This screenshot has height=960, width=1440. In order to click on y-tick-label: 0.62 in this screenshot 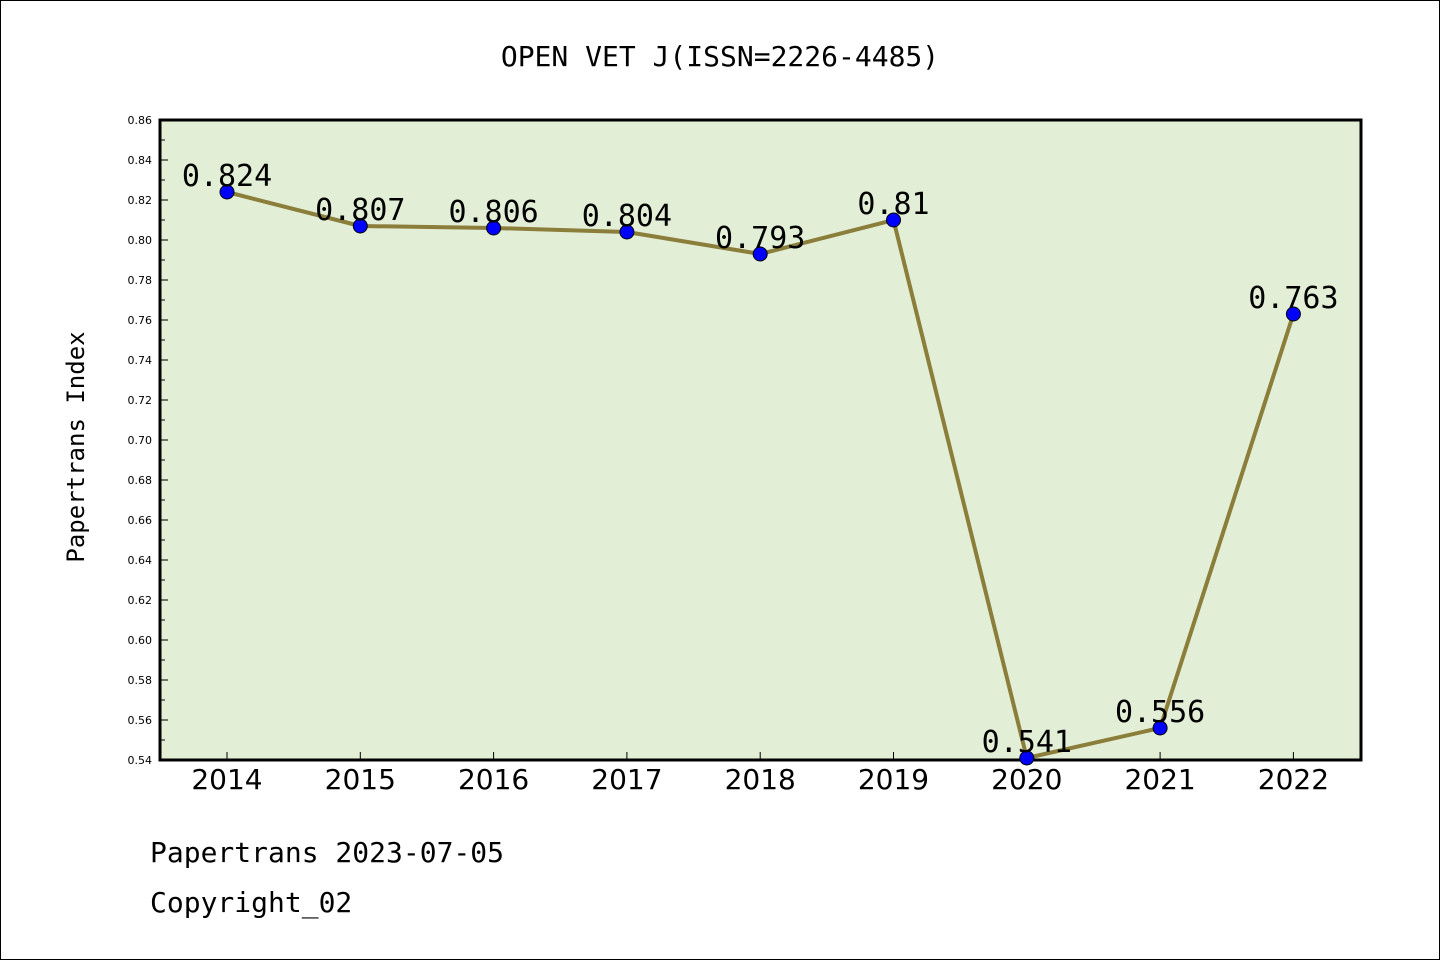, I will do `click(140, 600)`.